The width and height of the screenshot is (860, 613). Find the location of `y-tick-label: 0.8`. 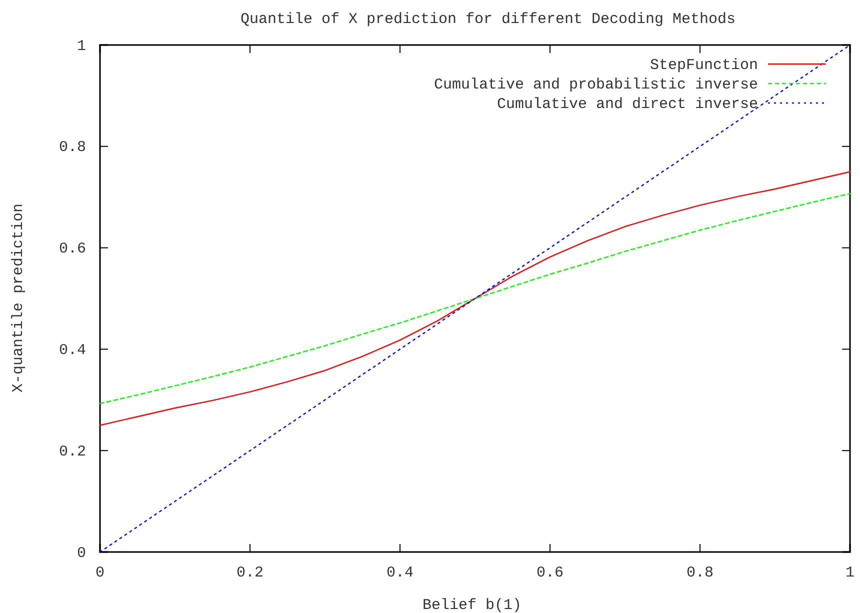

y-tick-label: 0.8 is located at coordinates (72, 147).